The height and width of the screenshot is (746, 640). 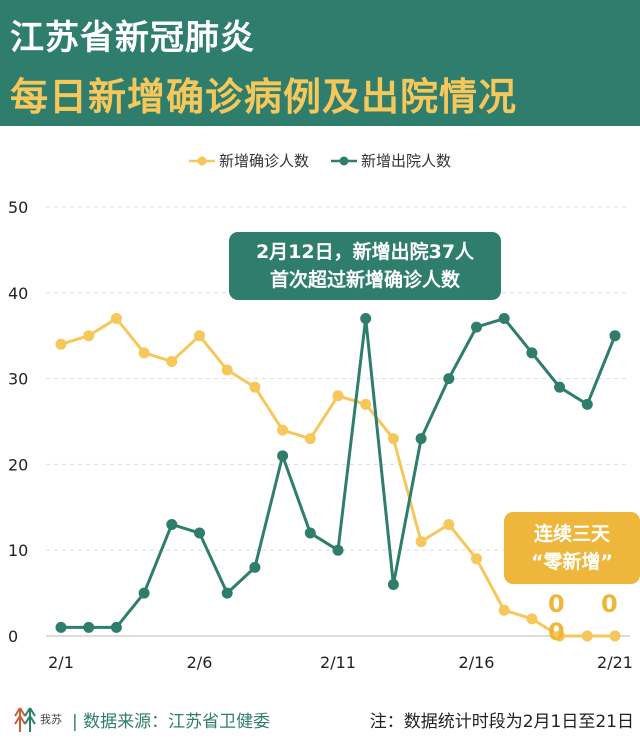 I want to click on footer: 我苏 | 数据来源：江苏省卫健委 注：数据统计时段为2月1日至21日, so click(x=324, y=719).